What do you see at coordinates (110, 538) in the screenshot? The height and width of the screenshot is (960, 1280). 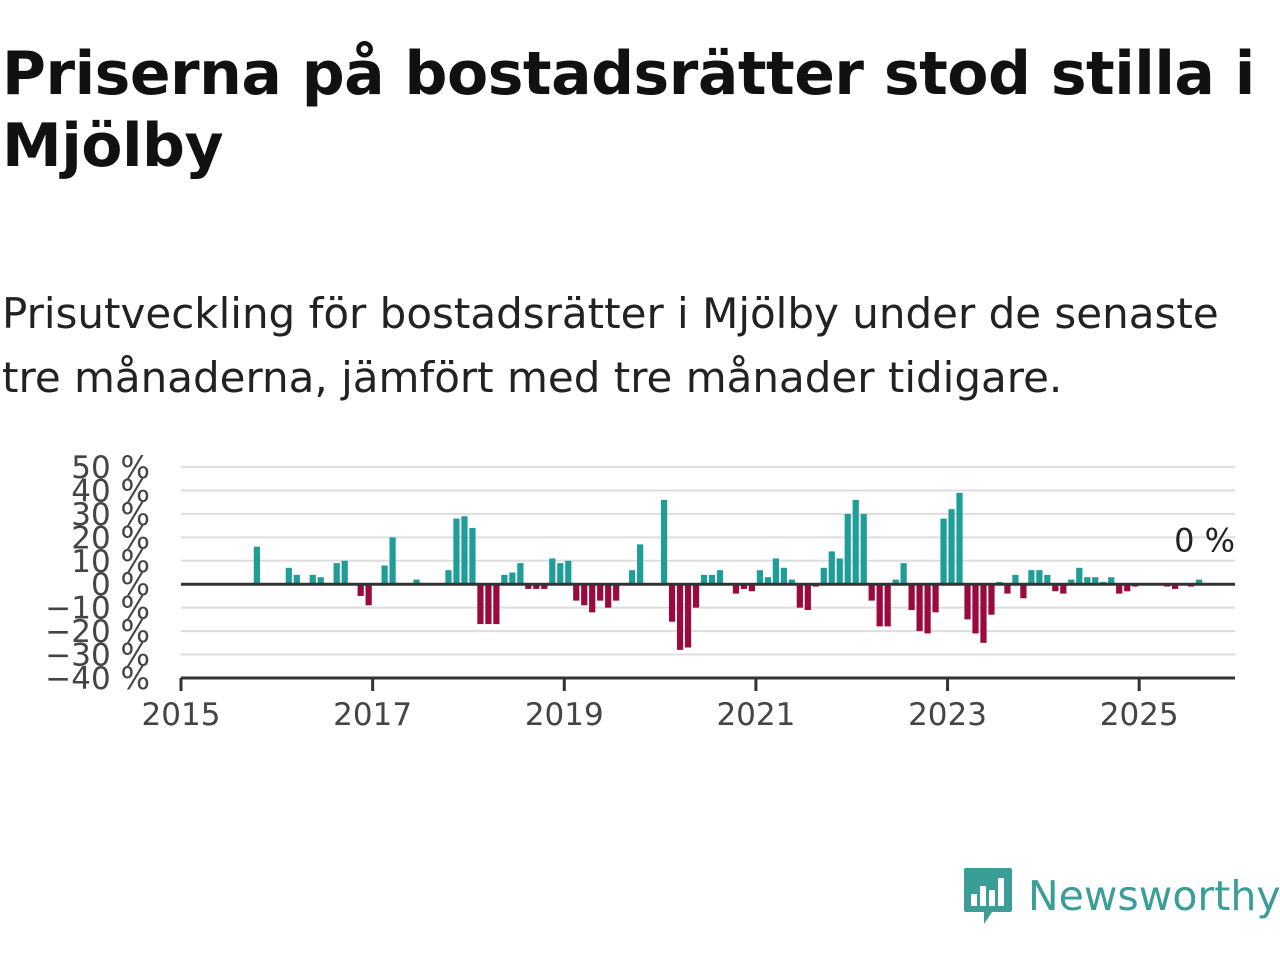 I see `y-tick-label: 20 %` at bounding box center [110, 538].